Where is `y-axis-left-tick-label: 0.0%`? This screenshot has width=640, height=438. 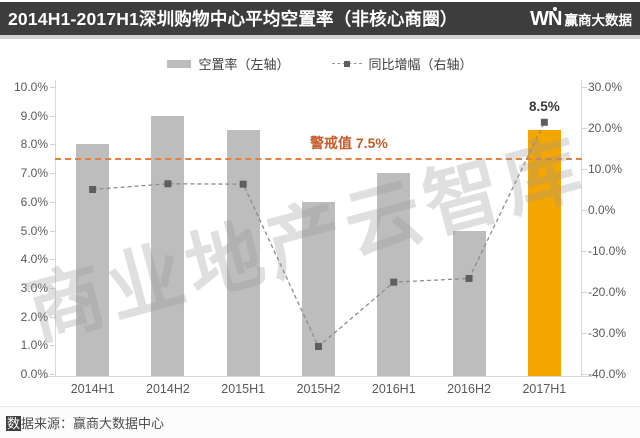 y-axis-left-tick-label: 0.0% is located at coordinates (34, 374).